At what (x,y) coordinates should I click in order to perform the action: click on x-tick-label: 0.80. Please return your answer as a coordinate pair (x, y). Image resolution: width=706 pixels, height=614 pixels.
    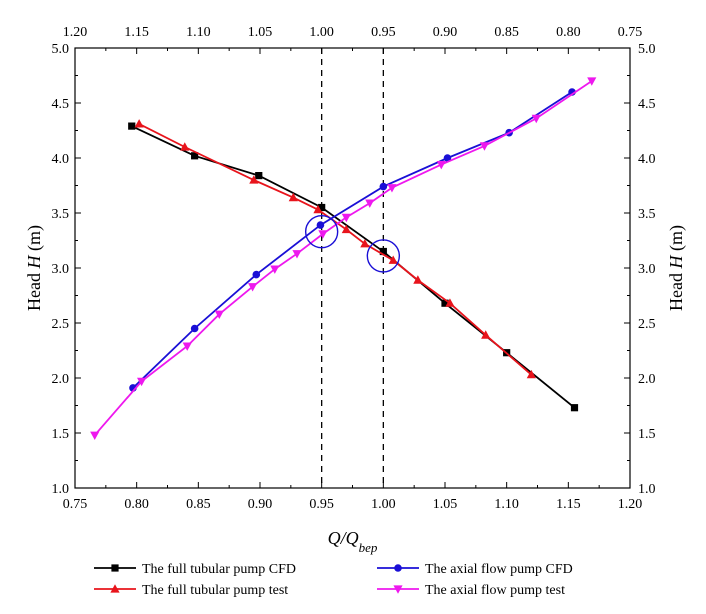
    Looking at the image, I should click on (136, 504).